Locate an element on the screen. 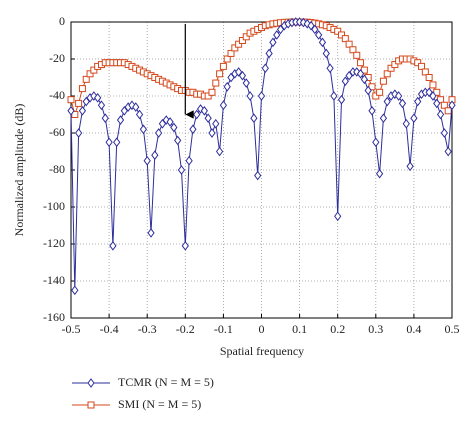  x-tick-label: -0.5 is located at coordinates (71, 329).